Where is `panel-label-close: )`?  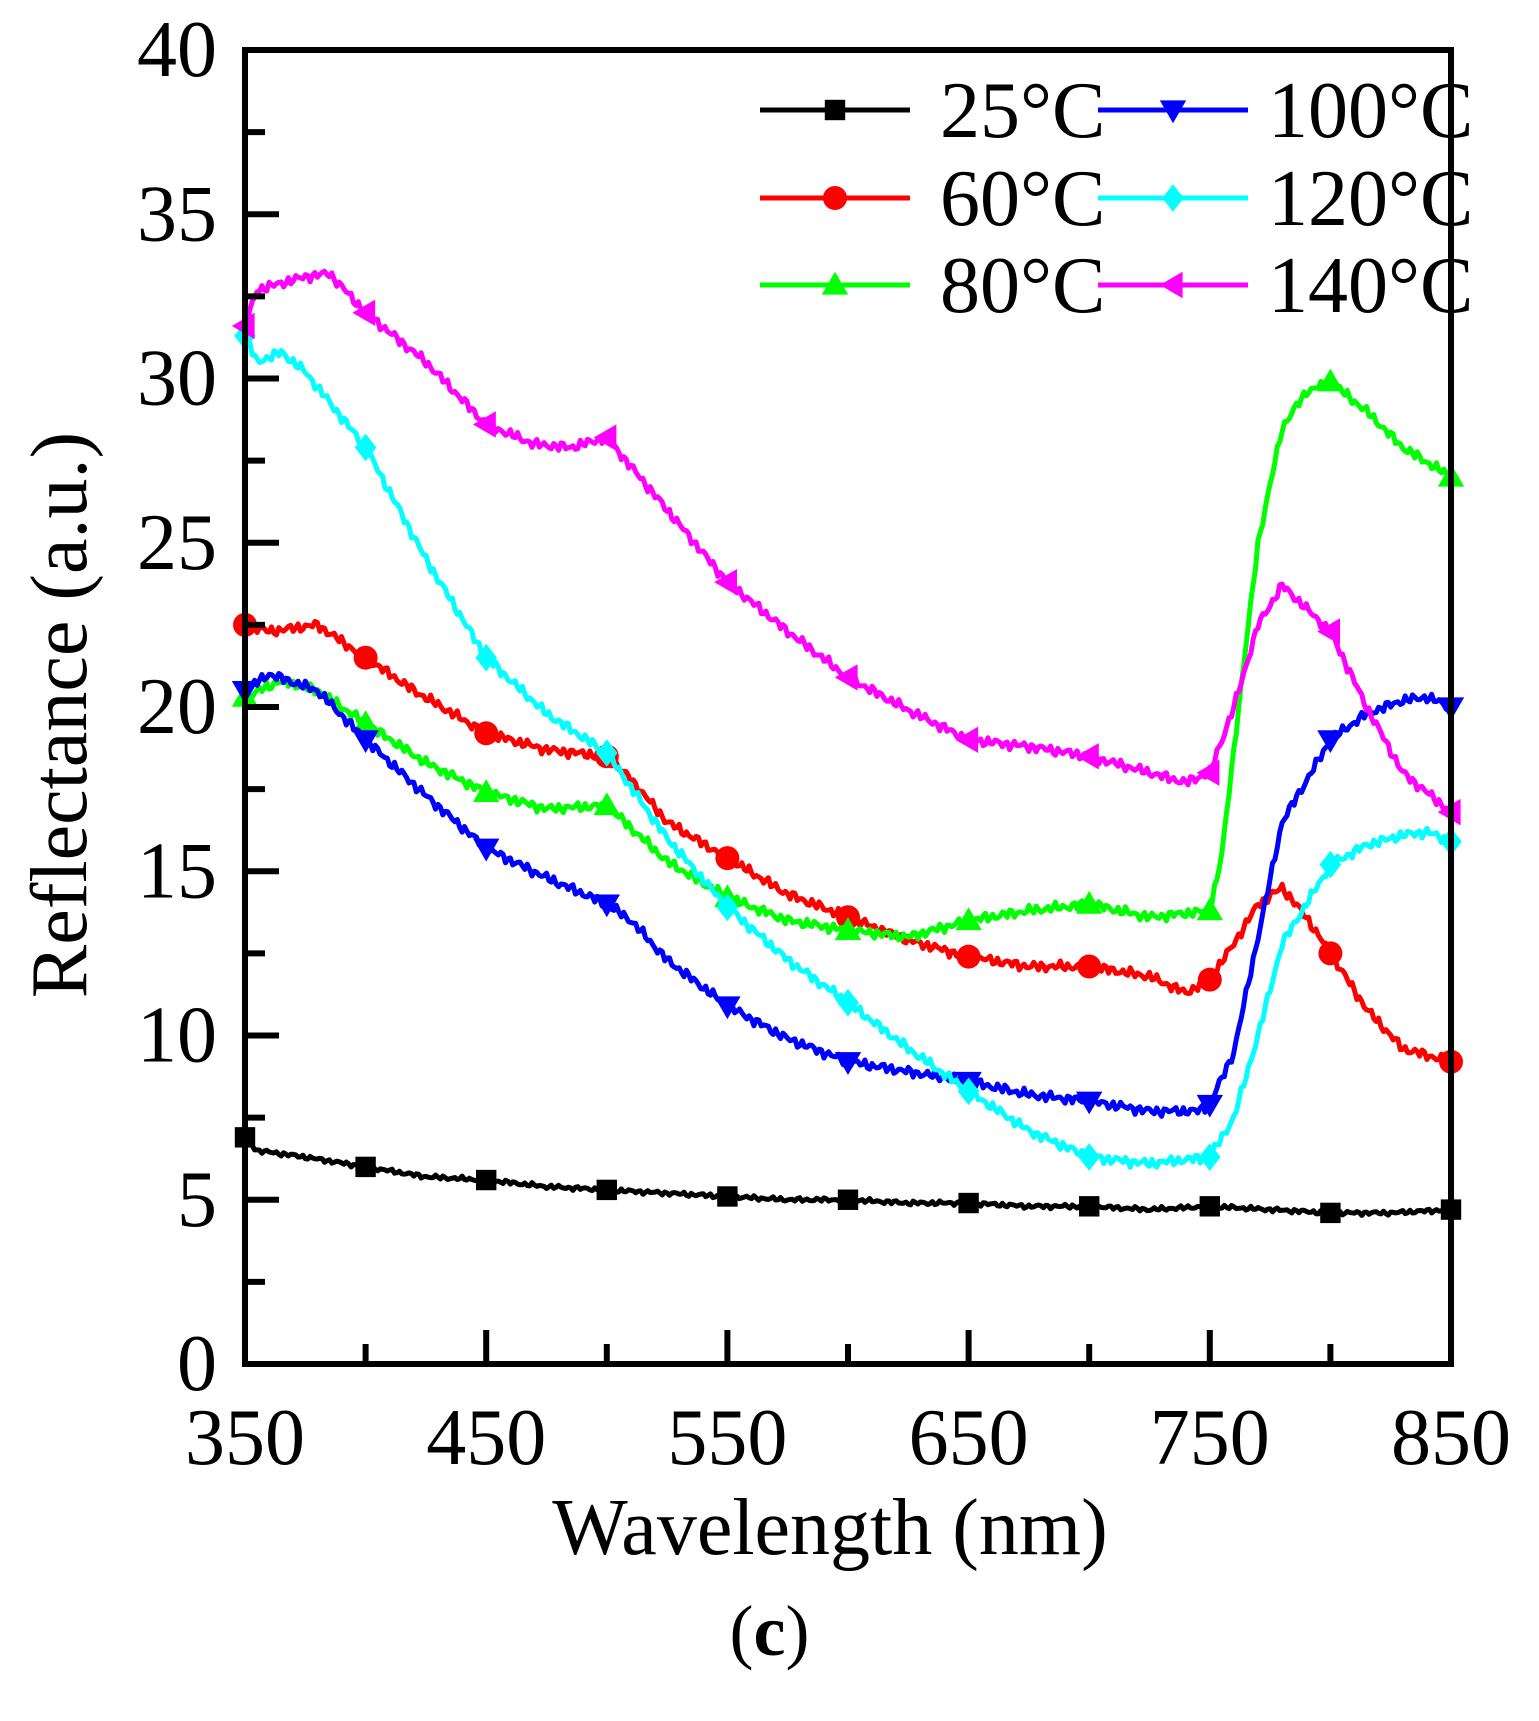 panel-label-close: ) is located at coordinates (797, 1631).